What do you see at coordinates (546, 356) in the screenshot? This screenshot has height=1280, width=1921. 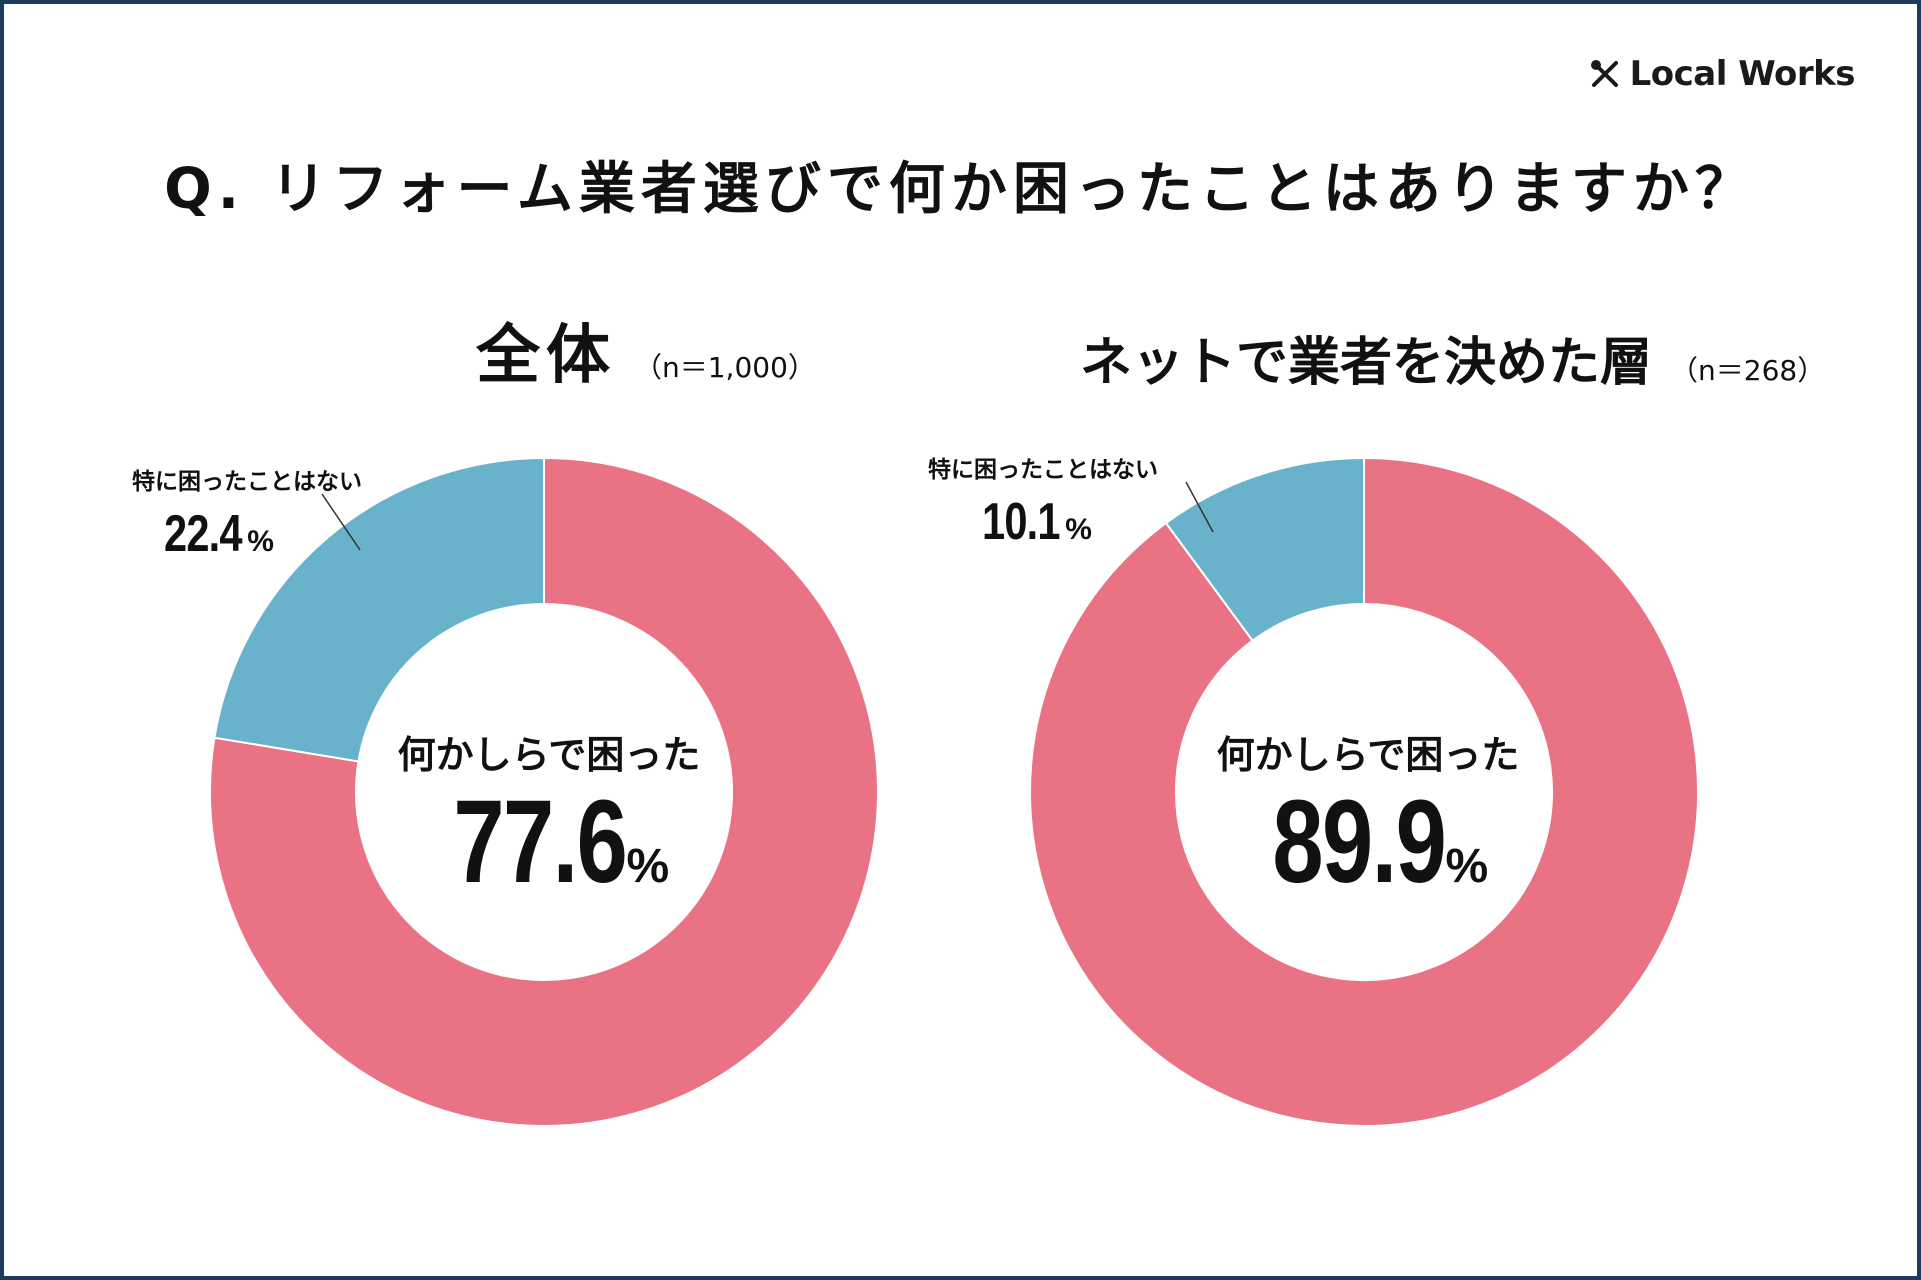 I see `chart-title-text: 全体` at bounding box center [546, 356].